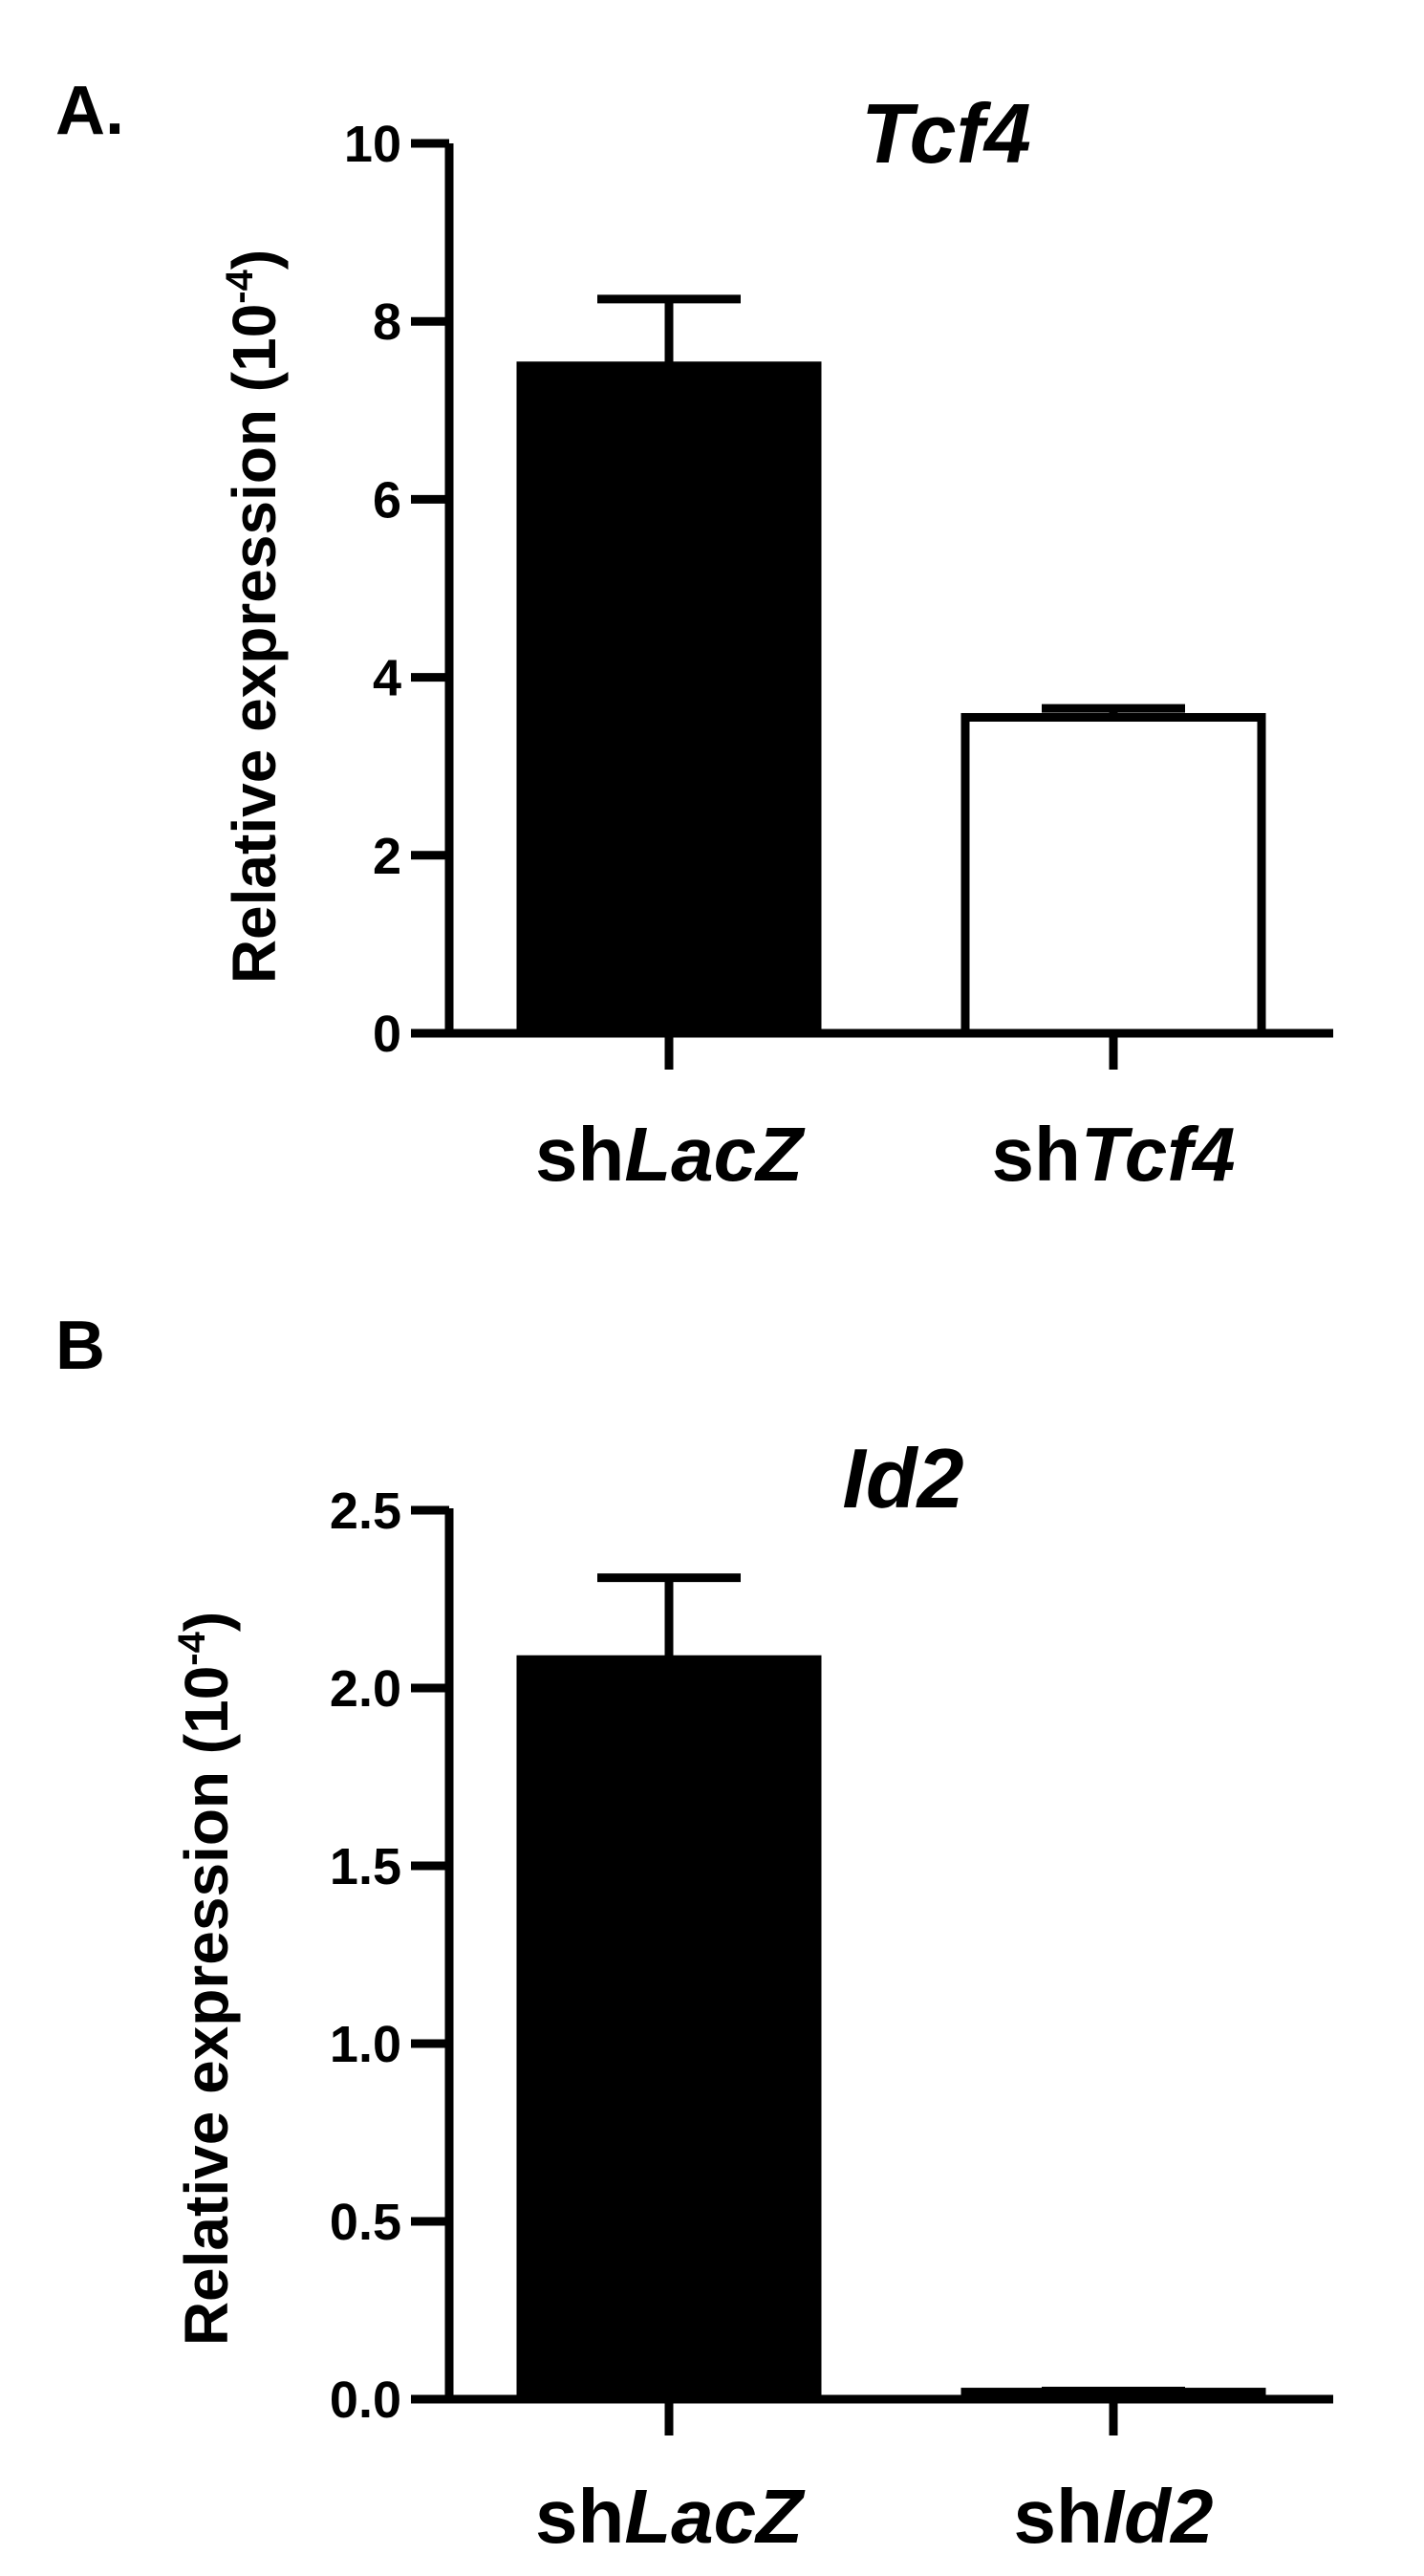 The height and width of the screenshot is (2576, 1424). What do you see at coordinates (902, 1478) in the screenshot?
I see `panel-b-title: Id2` at bounding box center [902, 1478].